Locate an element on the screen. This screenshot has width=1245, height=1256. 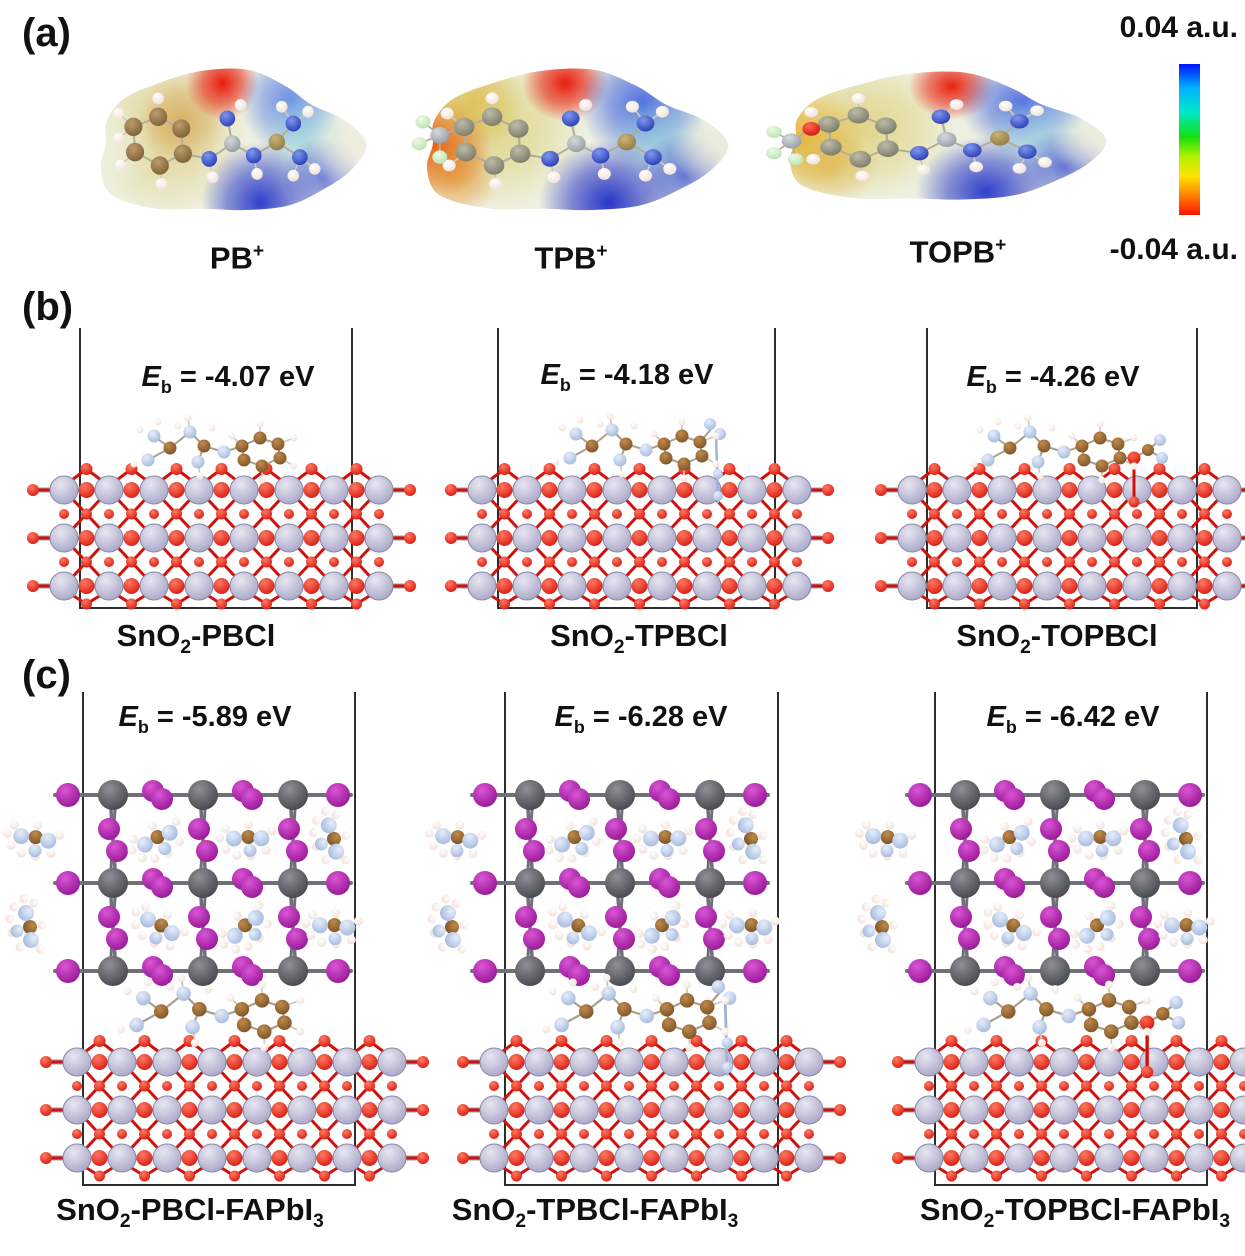
eb-value-c-1: Eb = -5.89 eV is located at coordinates (205, 719).